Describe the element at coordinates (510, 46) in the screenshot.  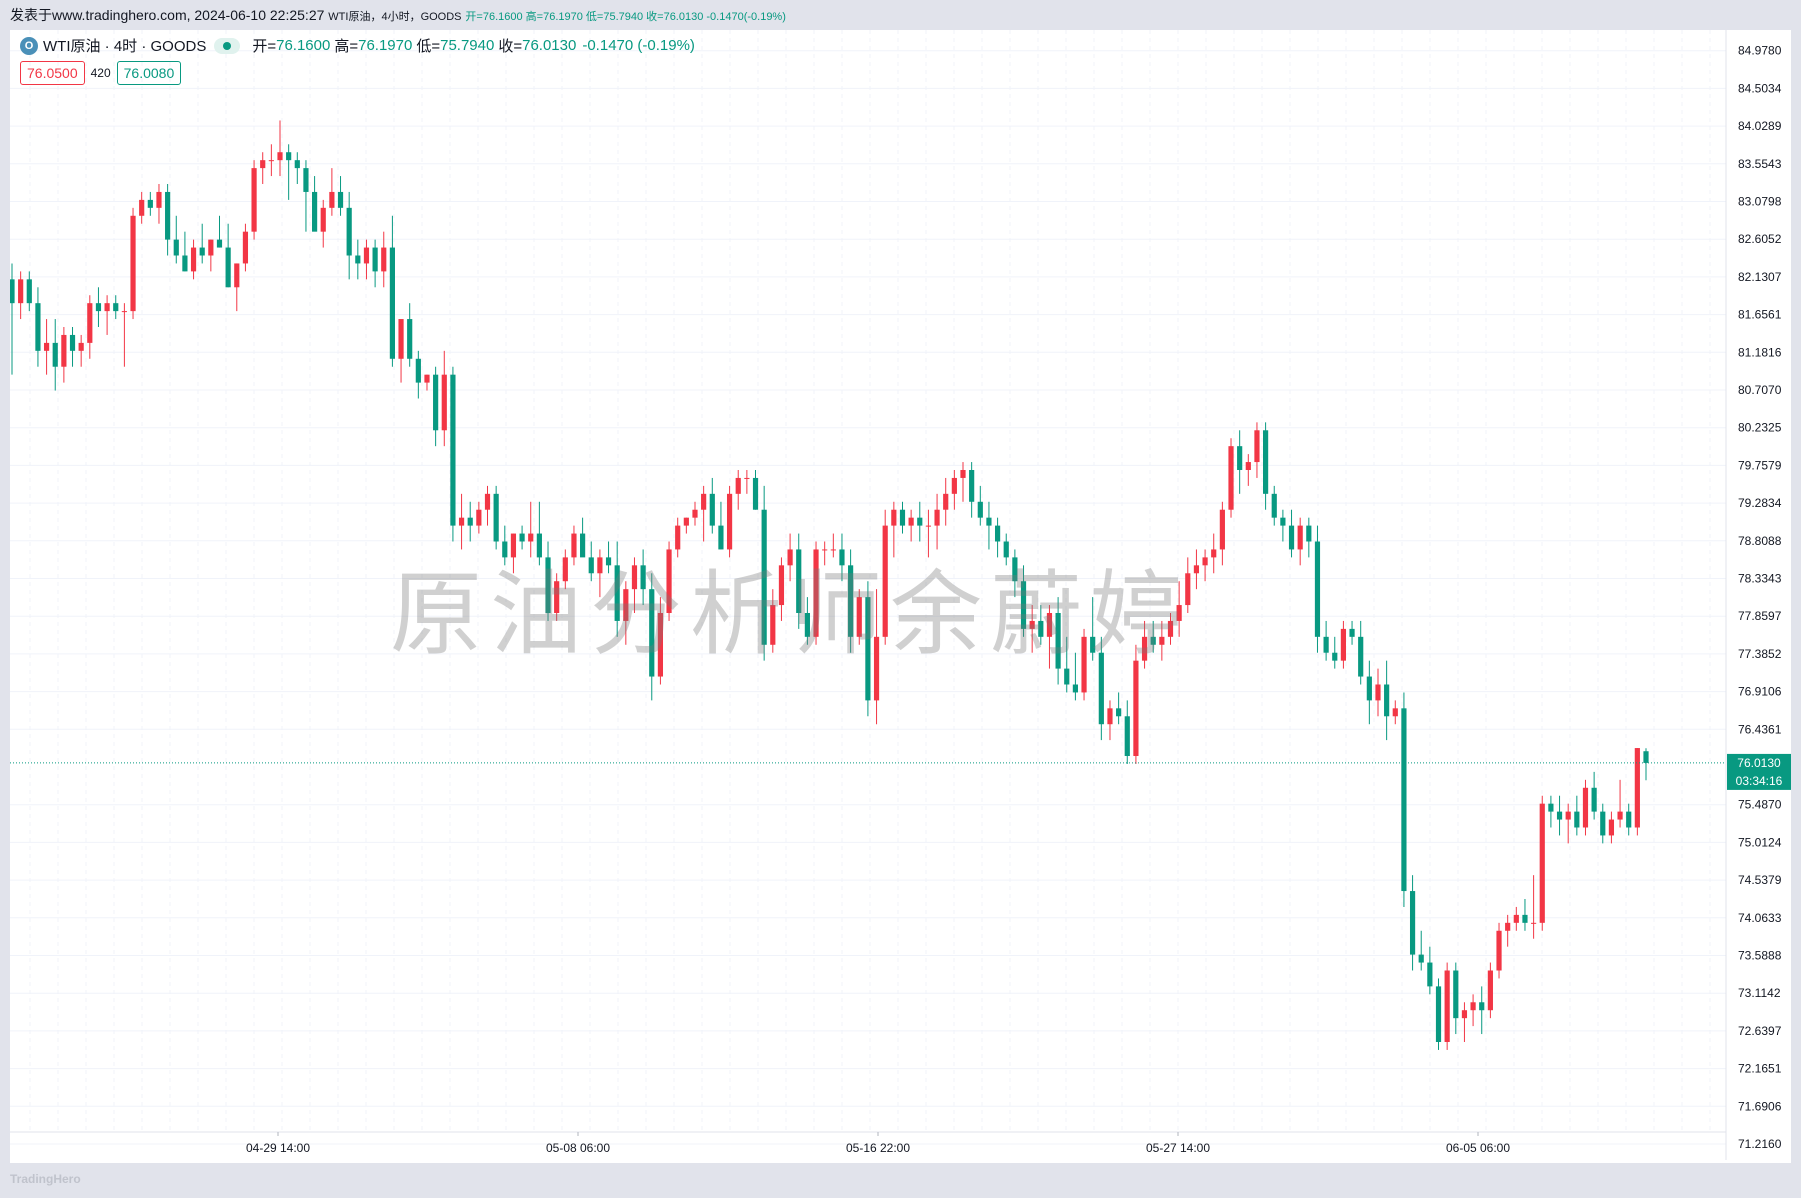
I see `close-label: 收=` at that location.